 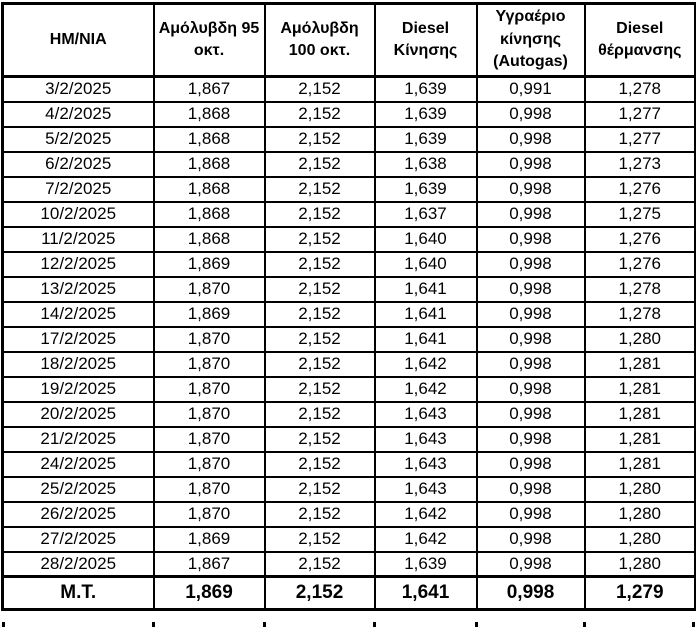 What do you see at coordinates (319, 28) in the screenshot?
I see `header-line: Αμόλυβδη` at bounding box center [319, 28].